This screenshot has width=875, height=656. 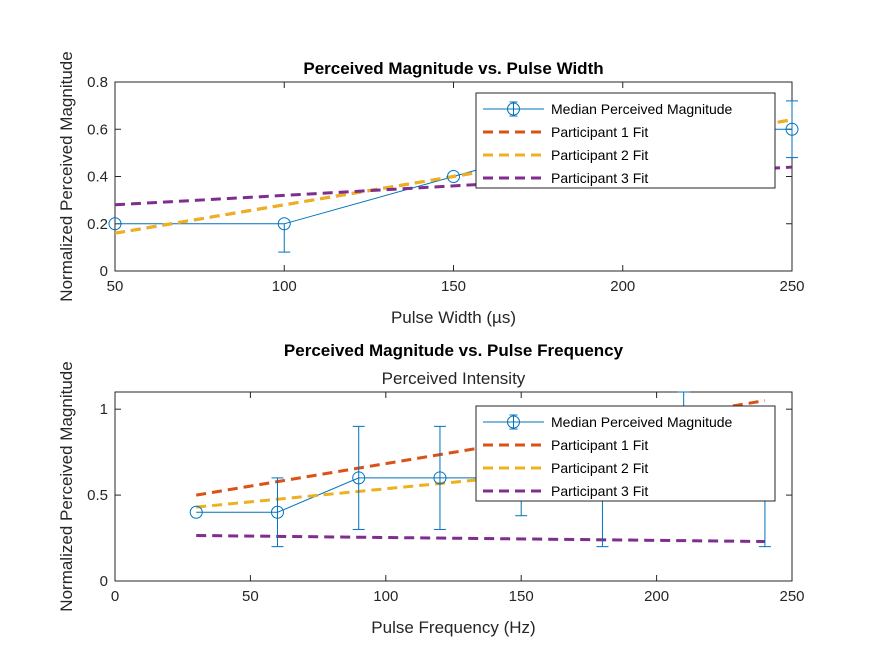 What do you see at coordinates (97, 129) in the screenshot?
I see `y-tick-label: 0.6` at bounding box center [97, 129].